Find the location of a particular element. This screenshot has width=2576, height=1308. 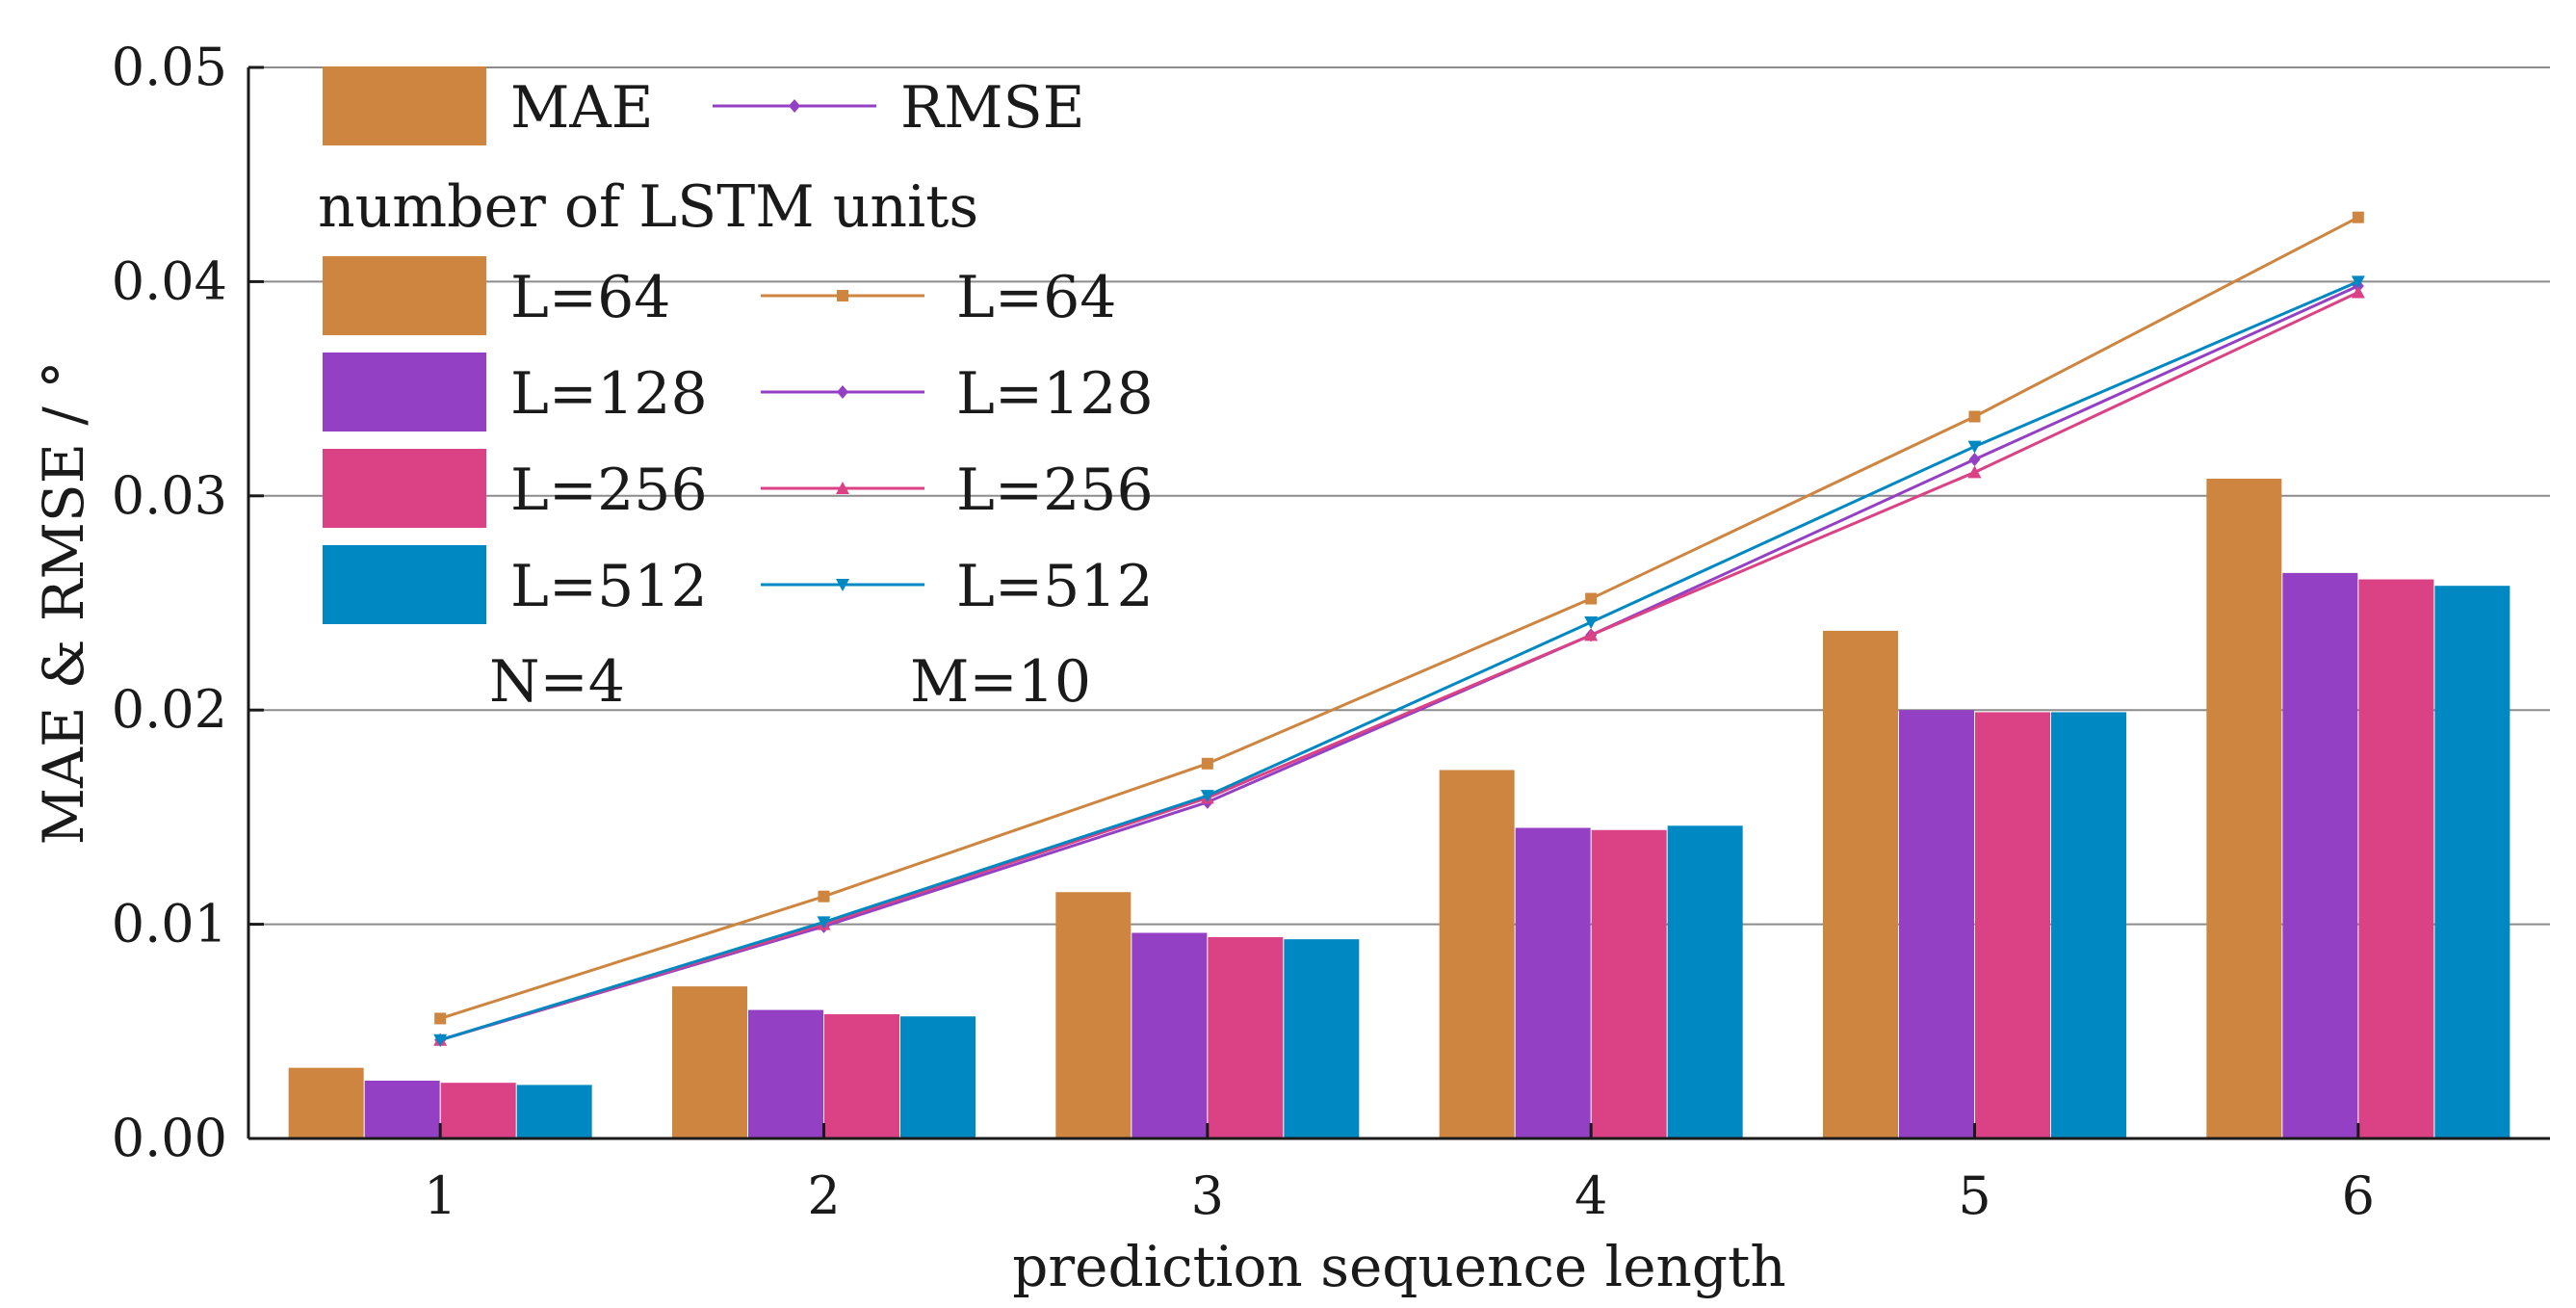

bar-l256-cat1 is located at coordinates (478, 1110).